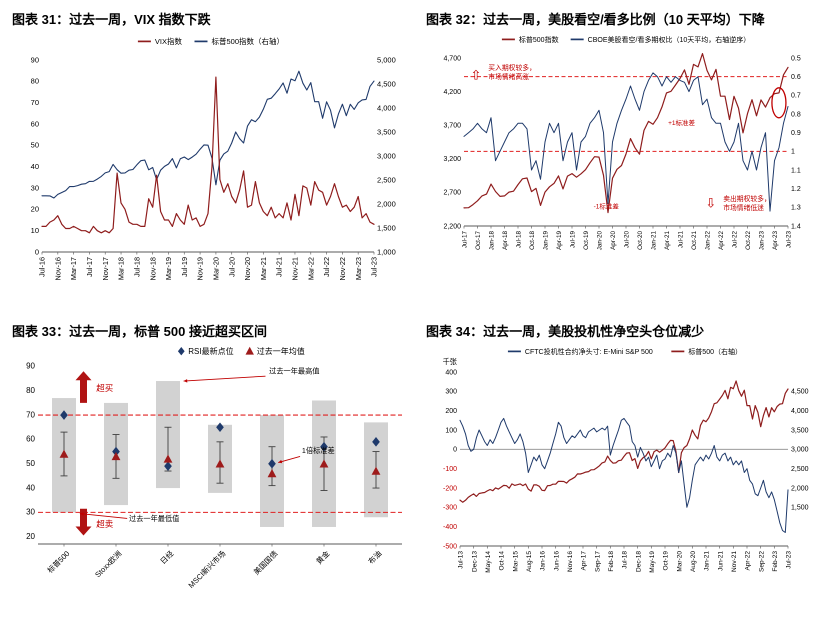 This screenshot has height=621, width=836. What do you see at coordinates (607, 205) in the screenshot?
I see `annotation-text: -1标准差` at bounding box center [607, 205].